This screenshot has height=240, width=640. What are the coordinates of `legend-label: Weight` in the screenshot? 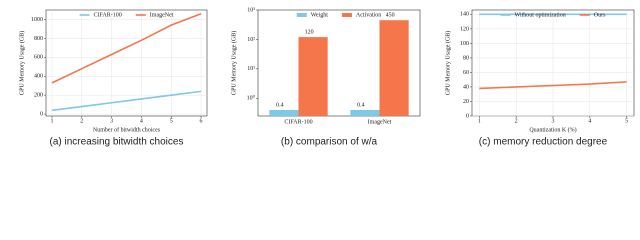 It's located at (320, 15).